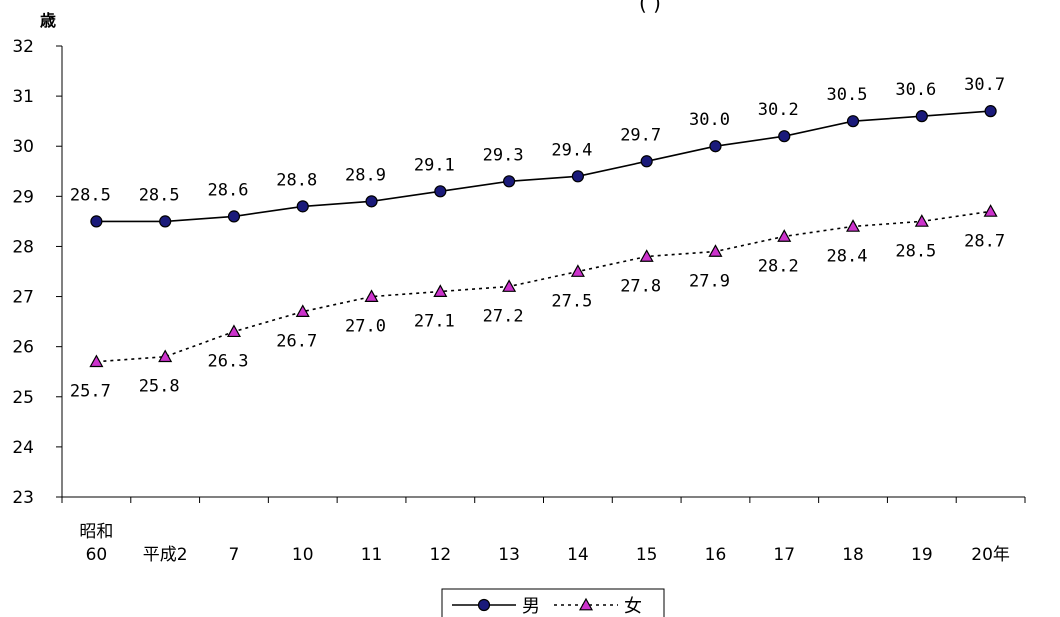 The width and height of the screenshot is (1060, 617). What do you see at coordinates (23, 247) in the screenshot?
I see `y-tick-label: 28` at bounding box center [23, 247].